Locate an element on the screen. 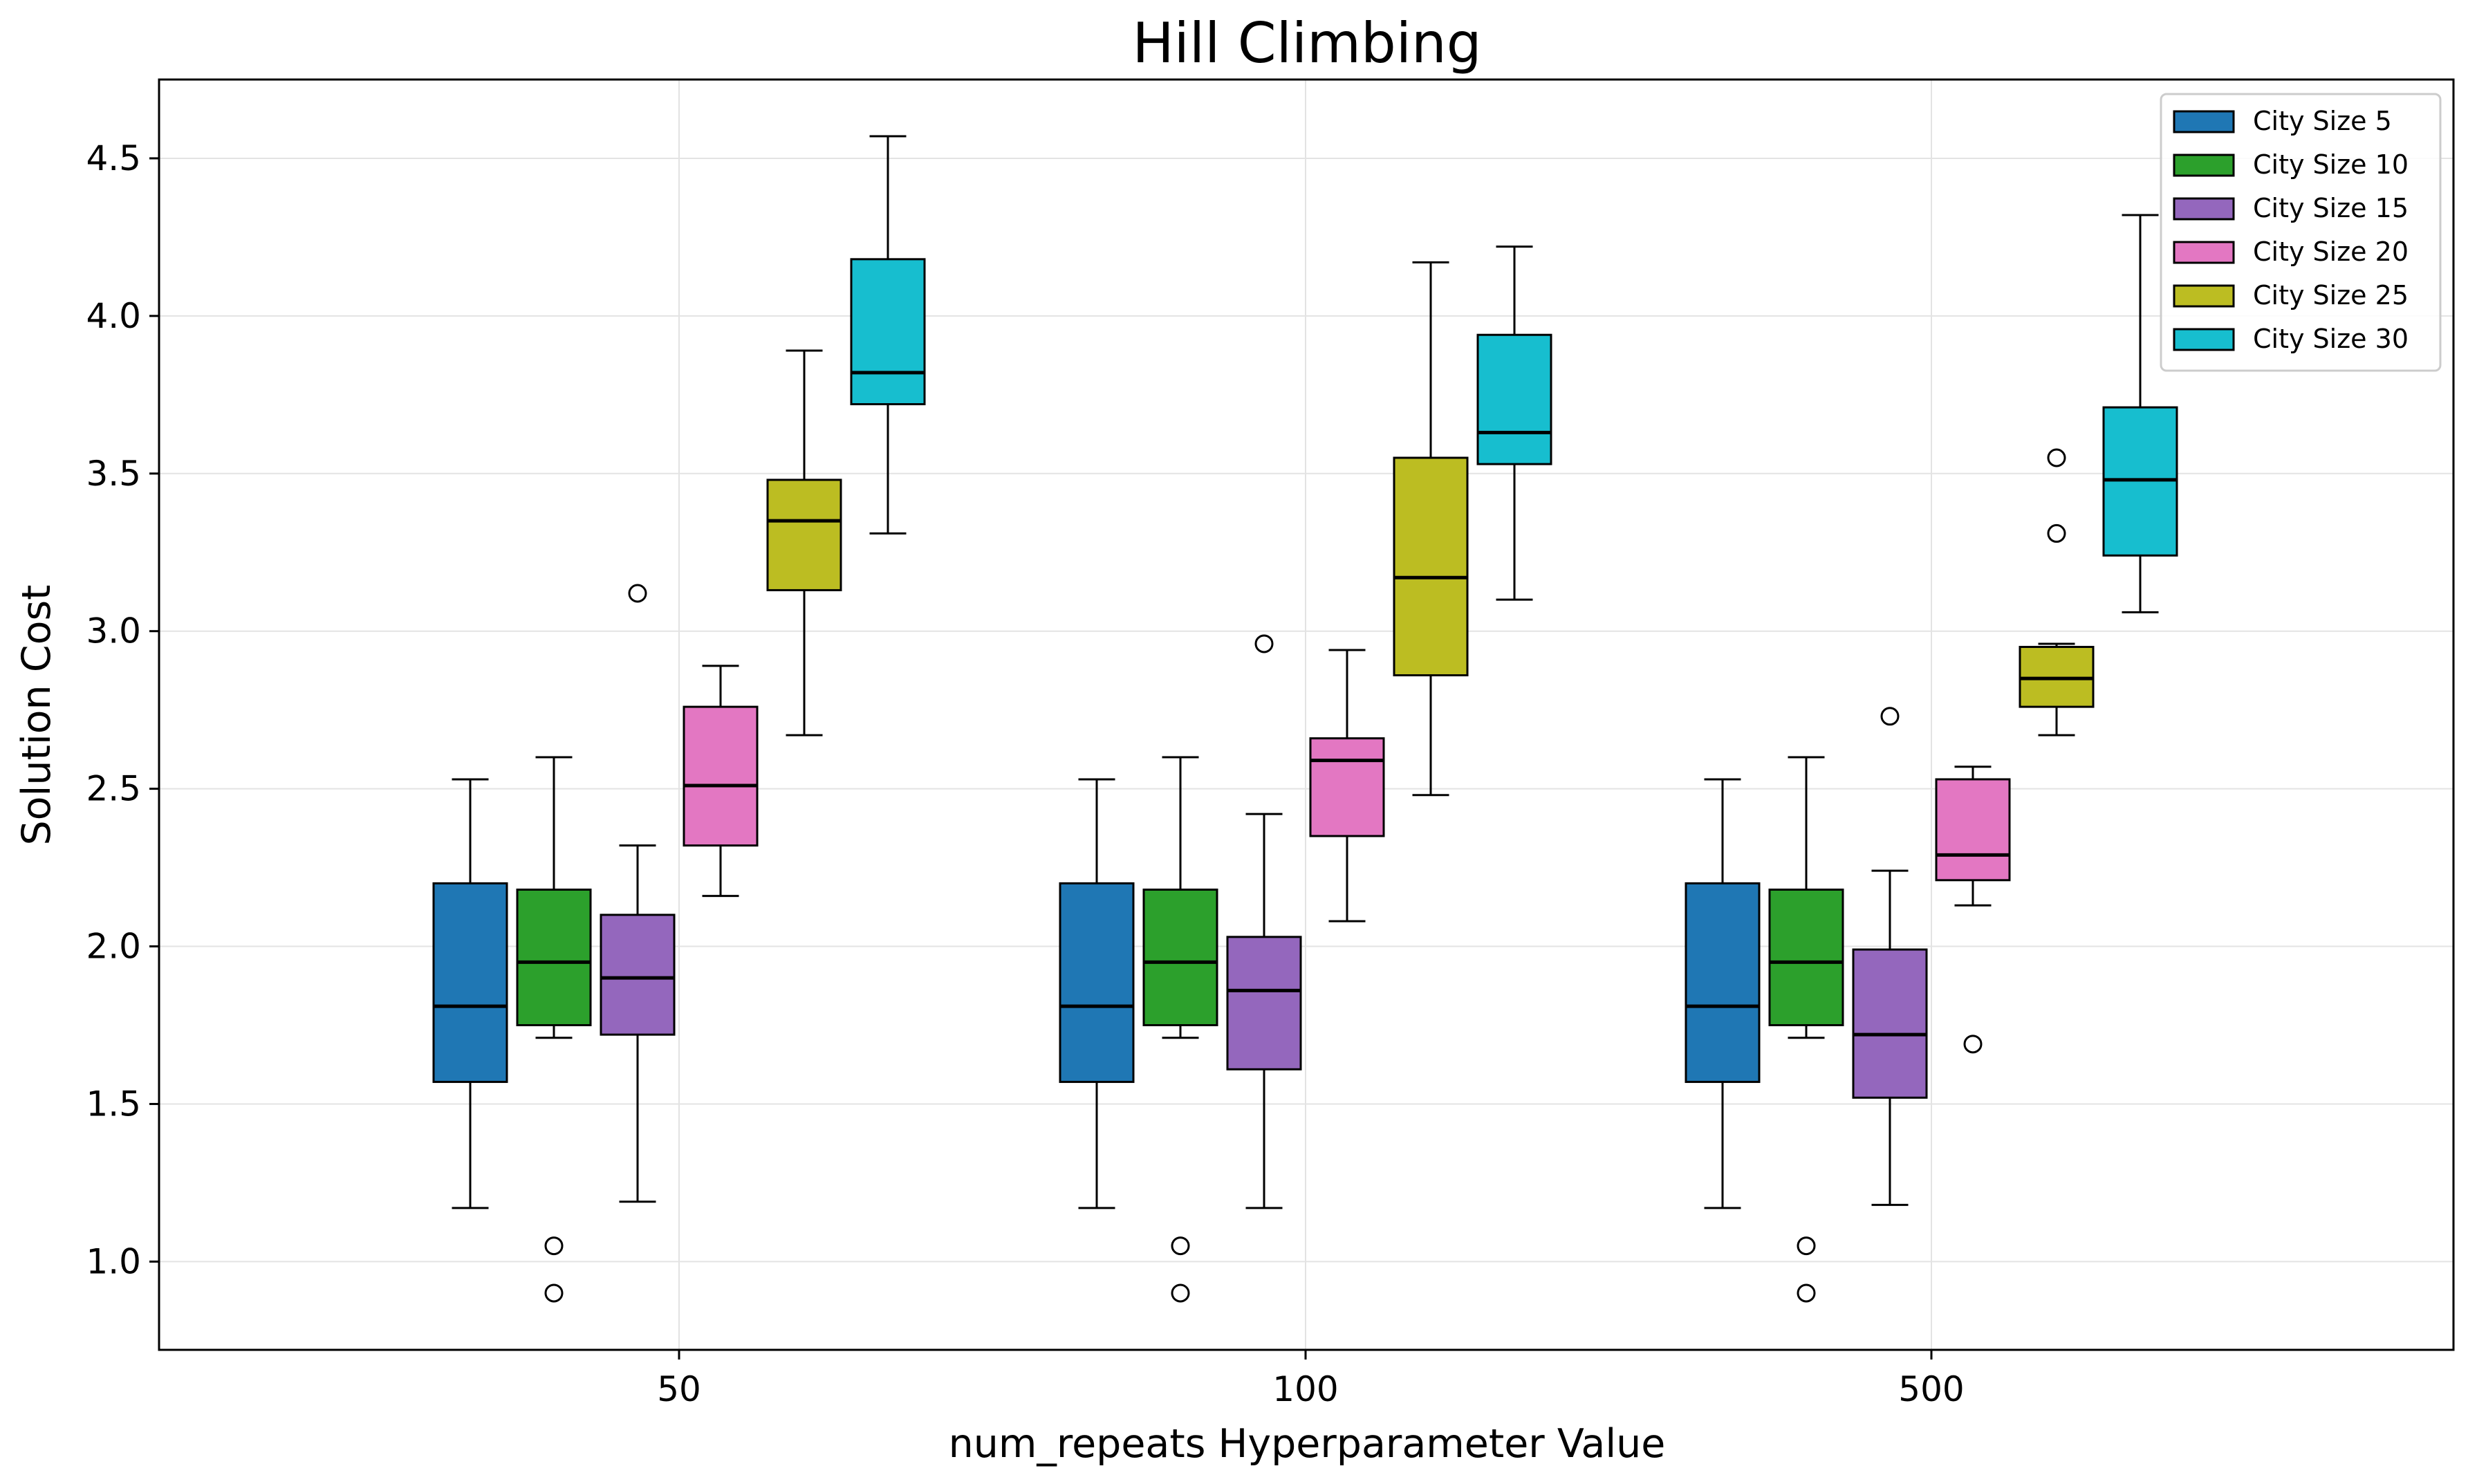  y-tick-label: 3.5 is located at coordinates (113, 474).